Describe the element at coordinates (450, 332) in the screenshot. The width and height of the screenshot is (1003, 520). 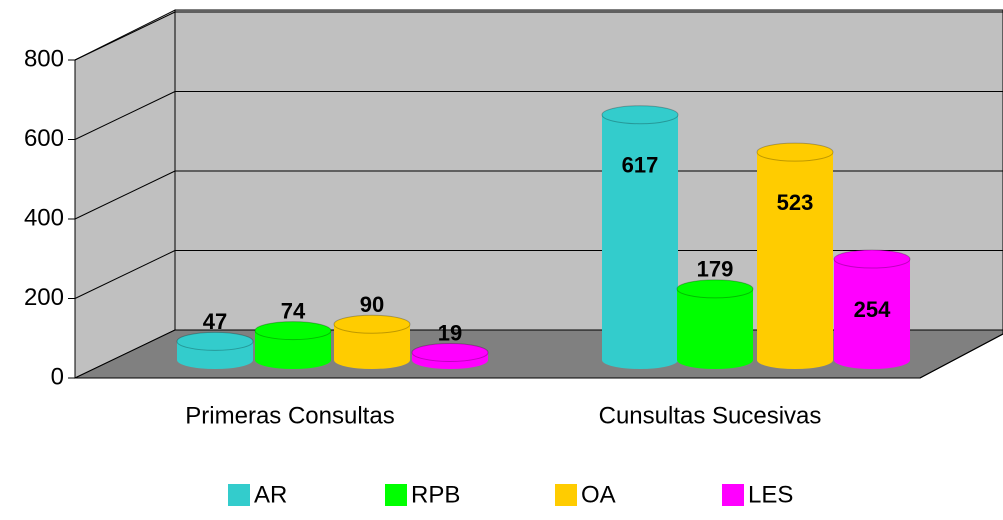
I see `value-label: 19` at that location.